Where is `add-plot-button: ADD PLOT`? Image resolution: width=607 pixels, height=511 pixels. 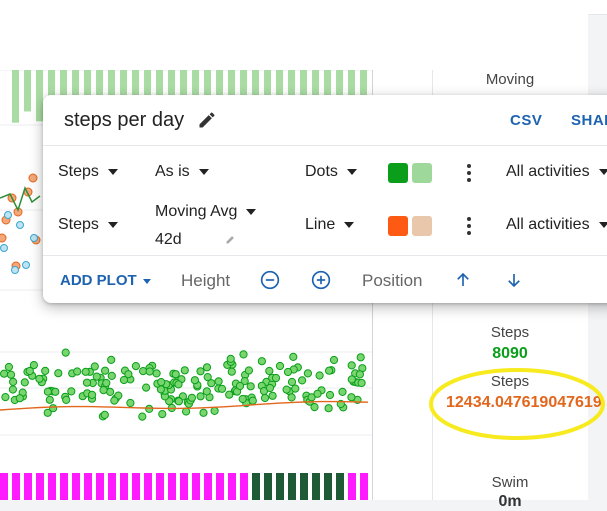 add-plot-button: ADD PLOT is located at coordinates (105, 280).